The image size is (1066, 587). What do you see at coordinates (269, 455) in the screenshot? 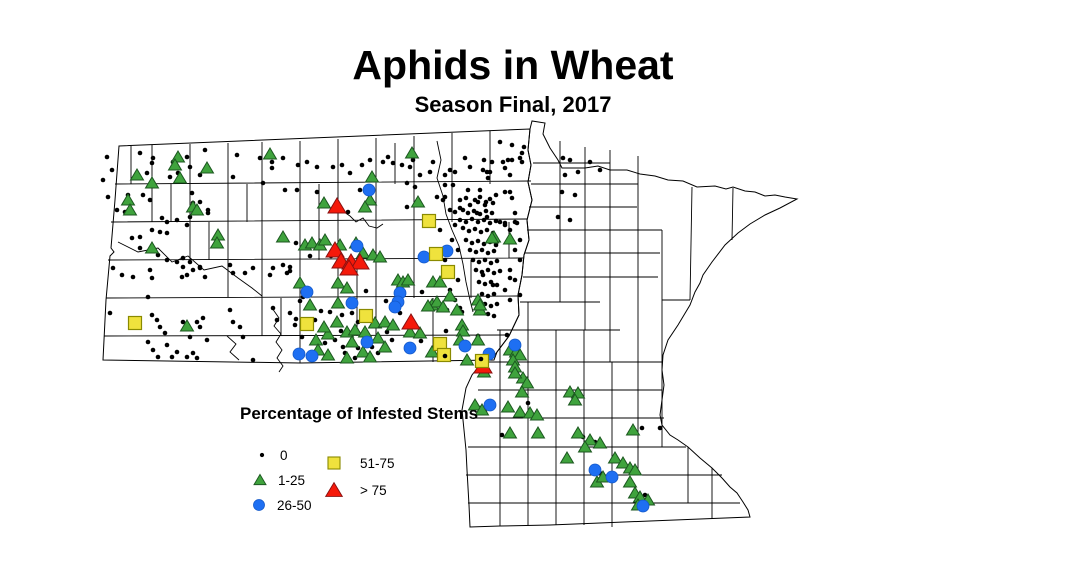
I see `legend-item-0: 0` at bounding box center [269, 455].